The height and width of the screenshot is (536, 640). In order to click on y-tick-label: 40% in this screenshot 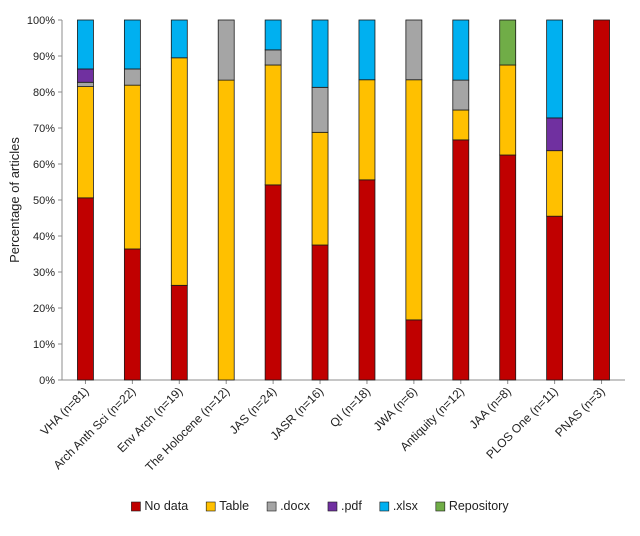, I will do `click(44, 237)`.